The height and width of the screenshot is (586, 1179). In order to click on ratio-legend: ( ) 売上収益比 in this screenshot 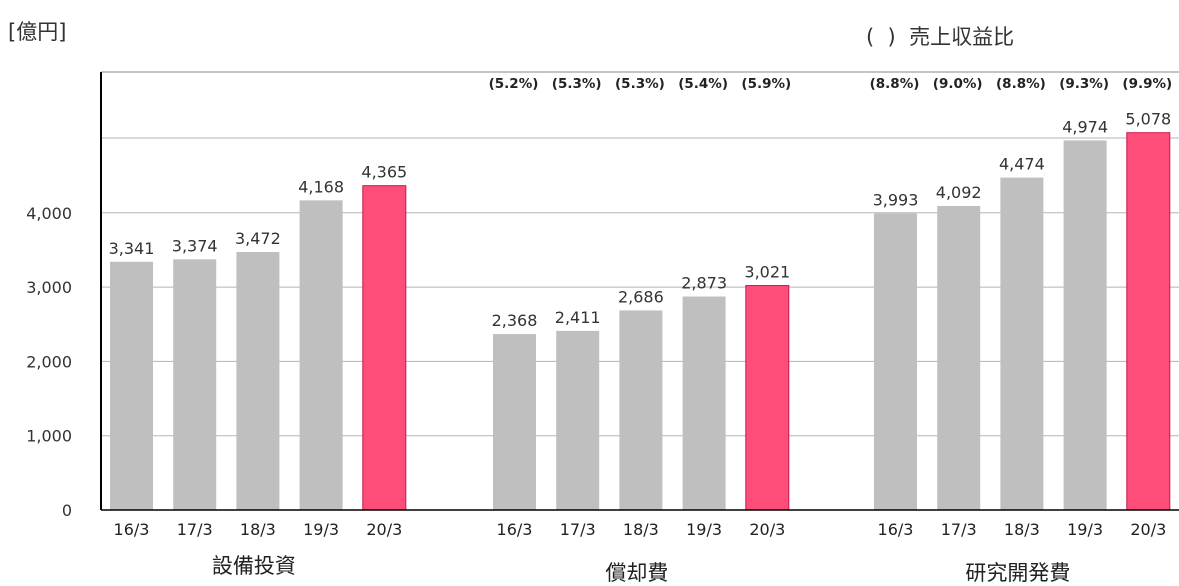, I will do `click(940, 37)`.